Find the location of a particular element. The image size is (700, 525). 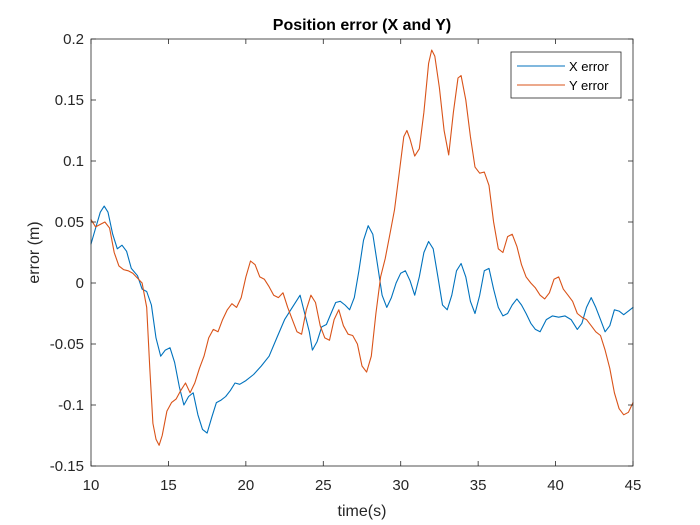

chart-title: Position error (X and Y) is located at coordinates (362, 25).